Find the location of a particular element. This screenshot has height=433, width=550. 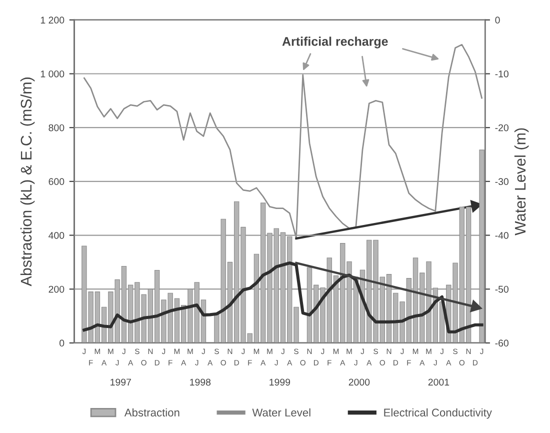

y2-axis-title: Water Level (m) is located at coordinates (521, 182).